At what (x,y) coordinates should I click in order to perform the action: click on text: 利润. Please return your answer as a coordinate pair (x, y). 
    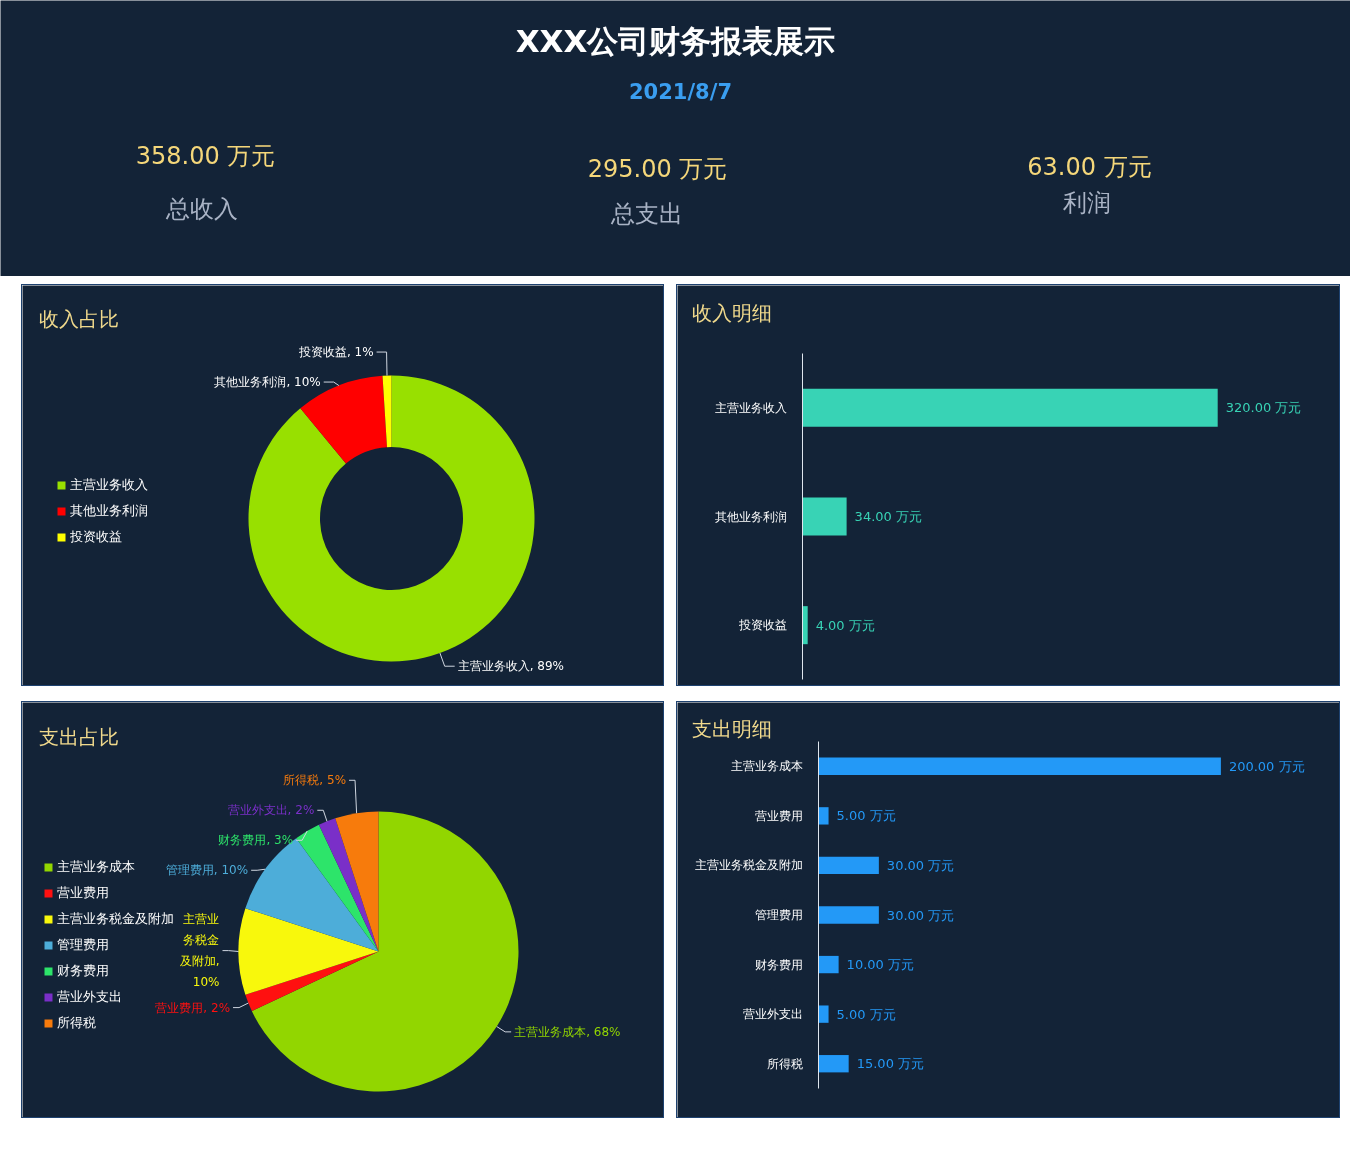
    Looking at the image, I should click on (1086, 202).